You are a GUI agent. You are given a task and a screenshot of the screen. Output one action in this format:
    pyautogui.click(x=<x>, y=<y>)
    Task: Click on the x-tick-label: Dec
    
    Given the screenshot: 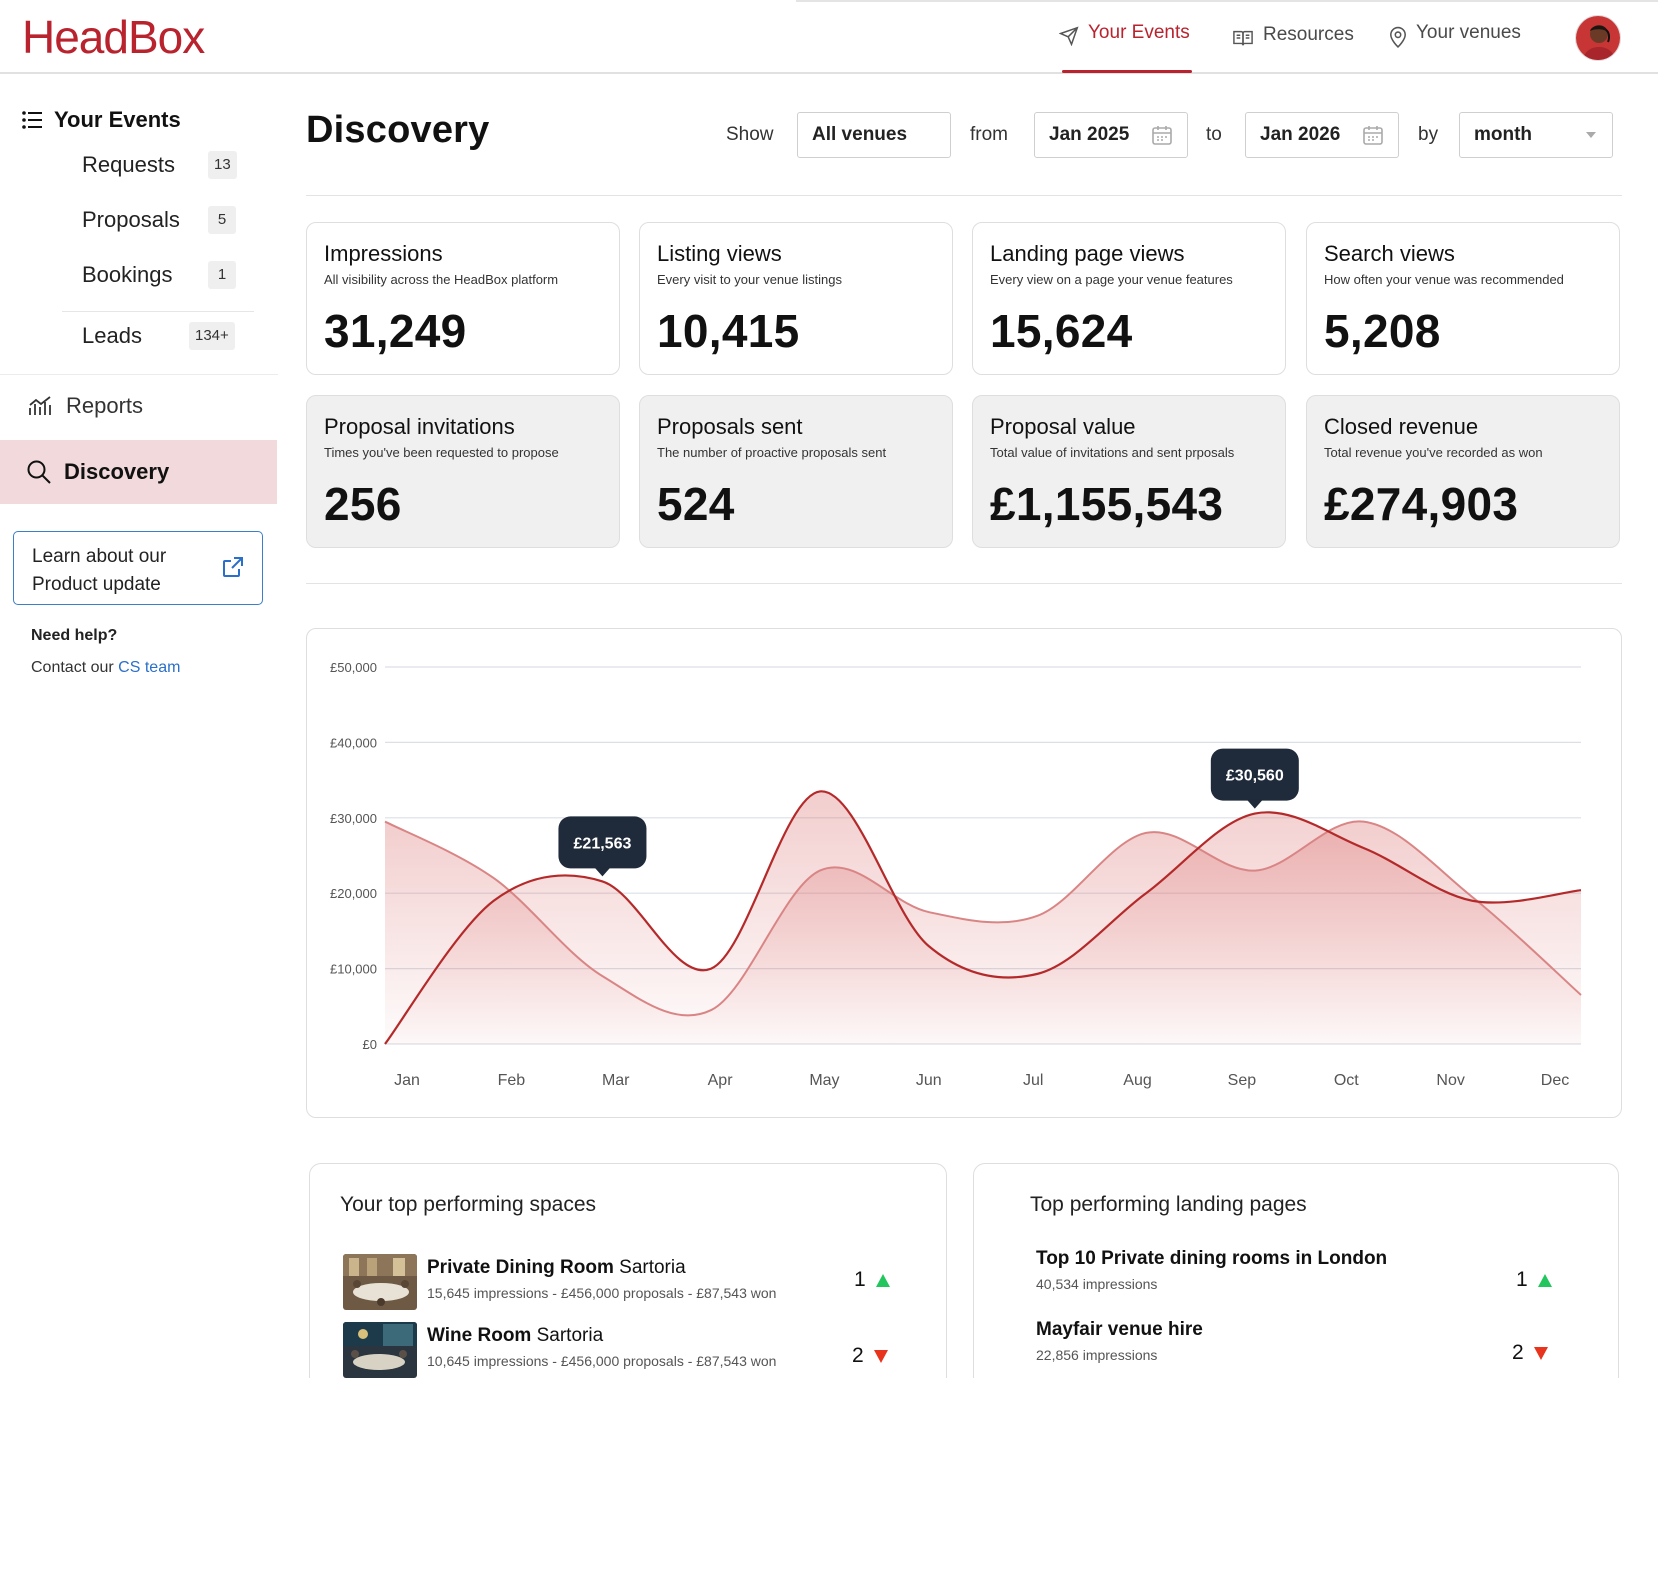 What is the action you would take?
    pyautogui.click(x=1555, y=1080)
    